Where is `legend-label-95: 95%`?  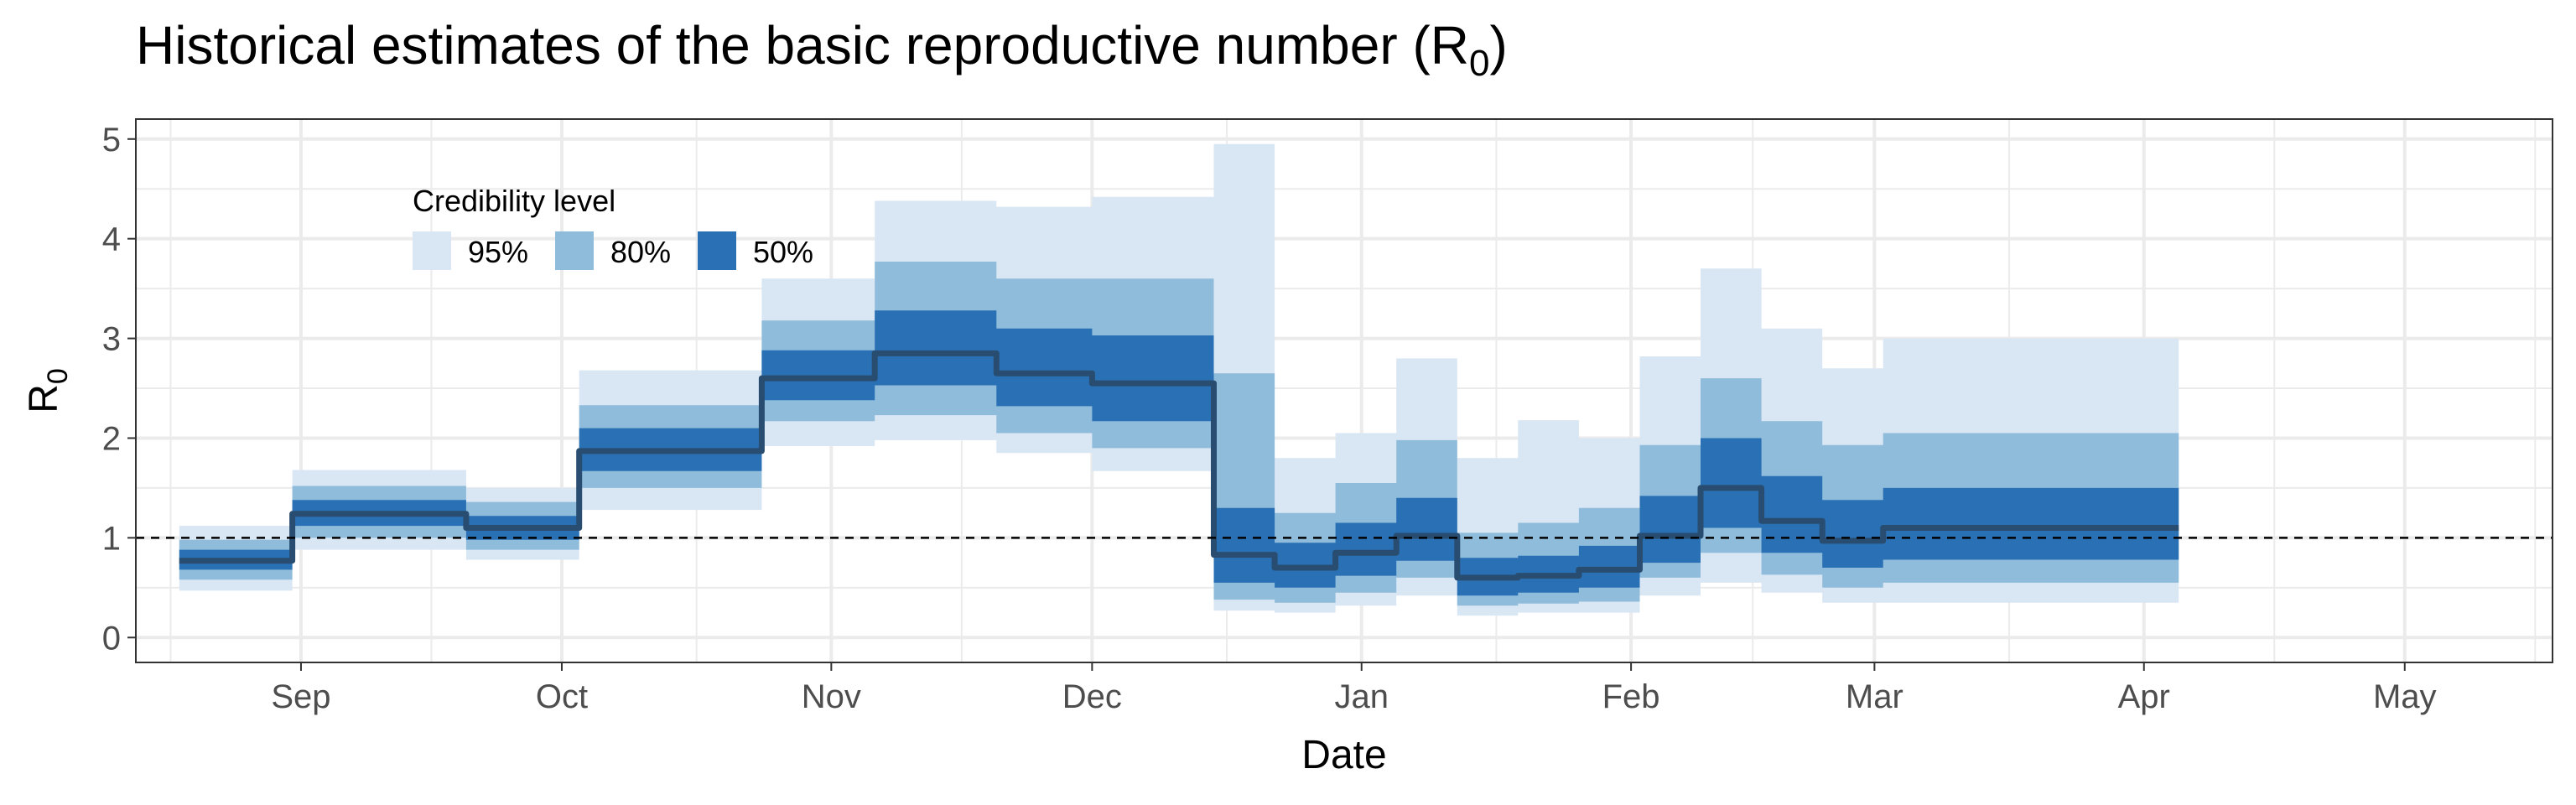 legend-label-95: 95% is located at coordinates (498, 252).